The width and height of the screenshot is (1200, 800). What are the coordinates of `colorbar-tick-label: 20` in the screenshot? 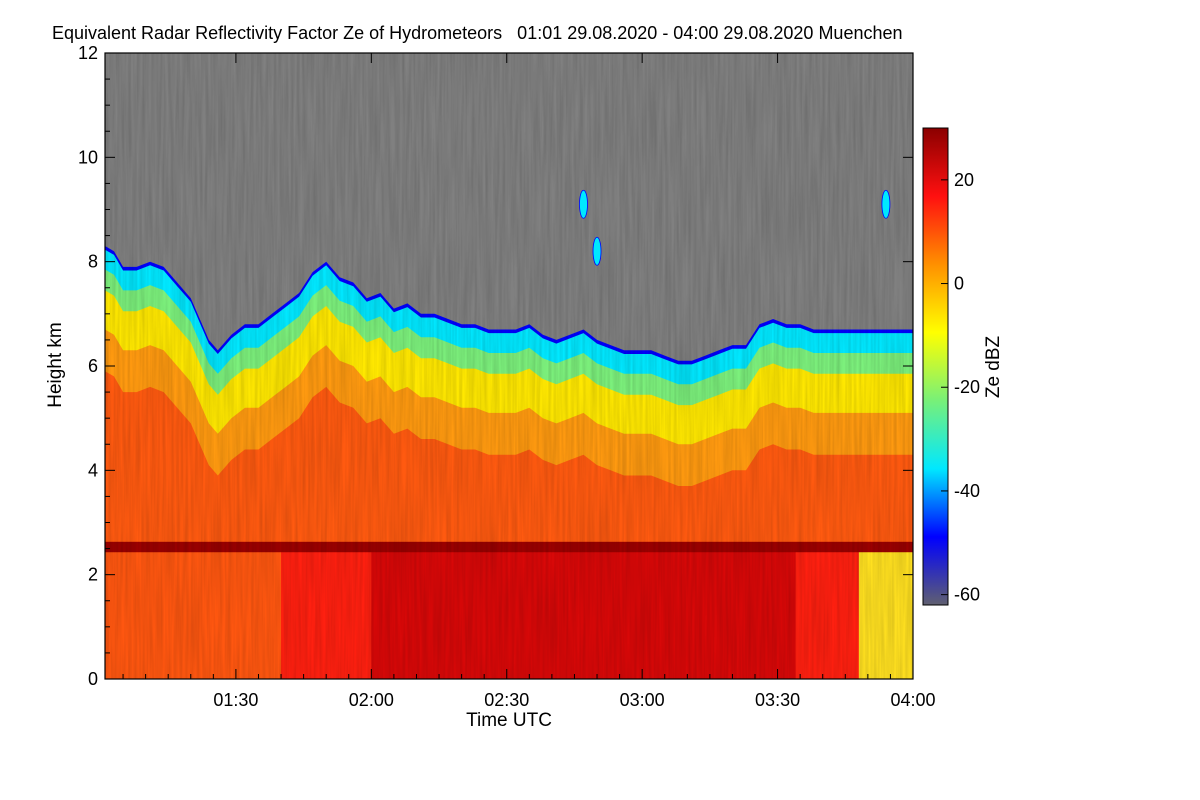 It's located at (964, 180).